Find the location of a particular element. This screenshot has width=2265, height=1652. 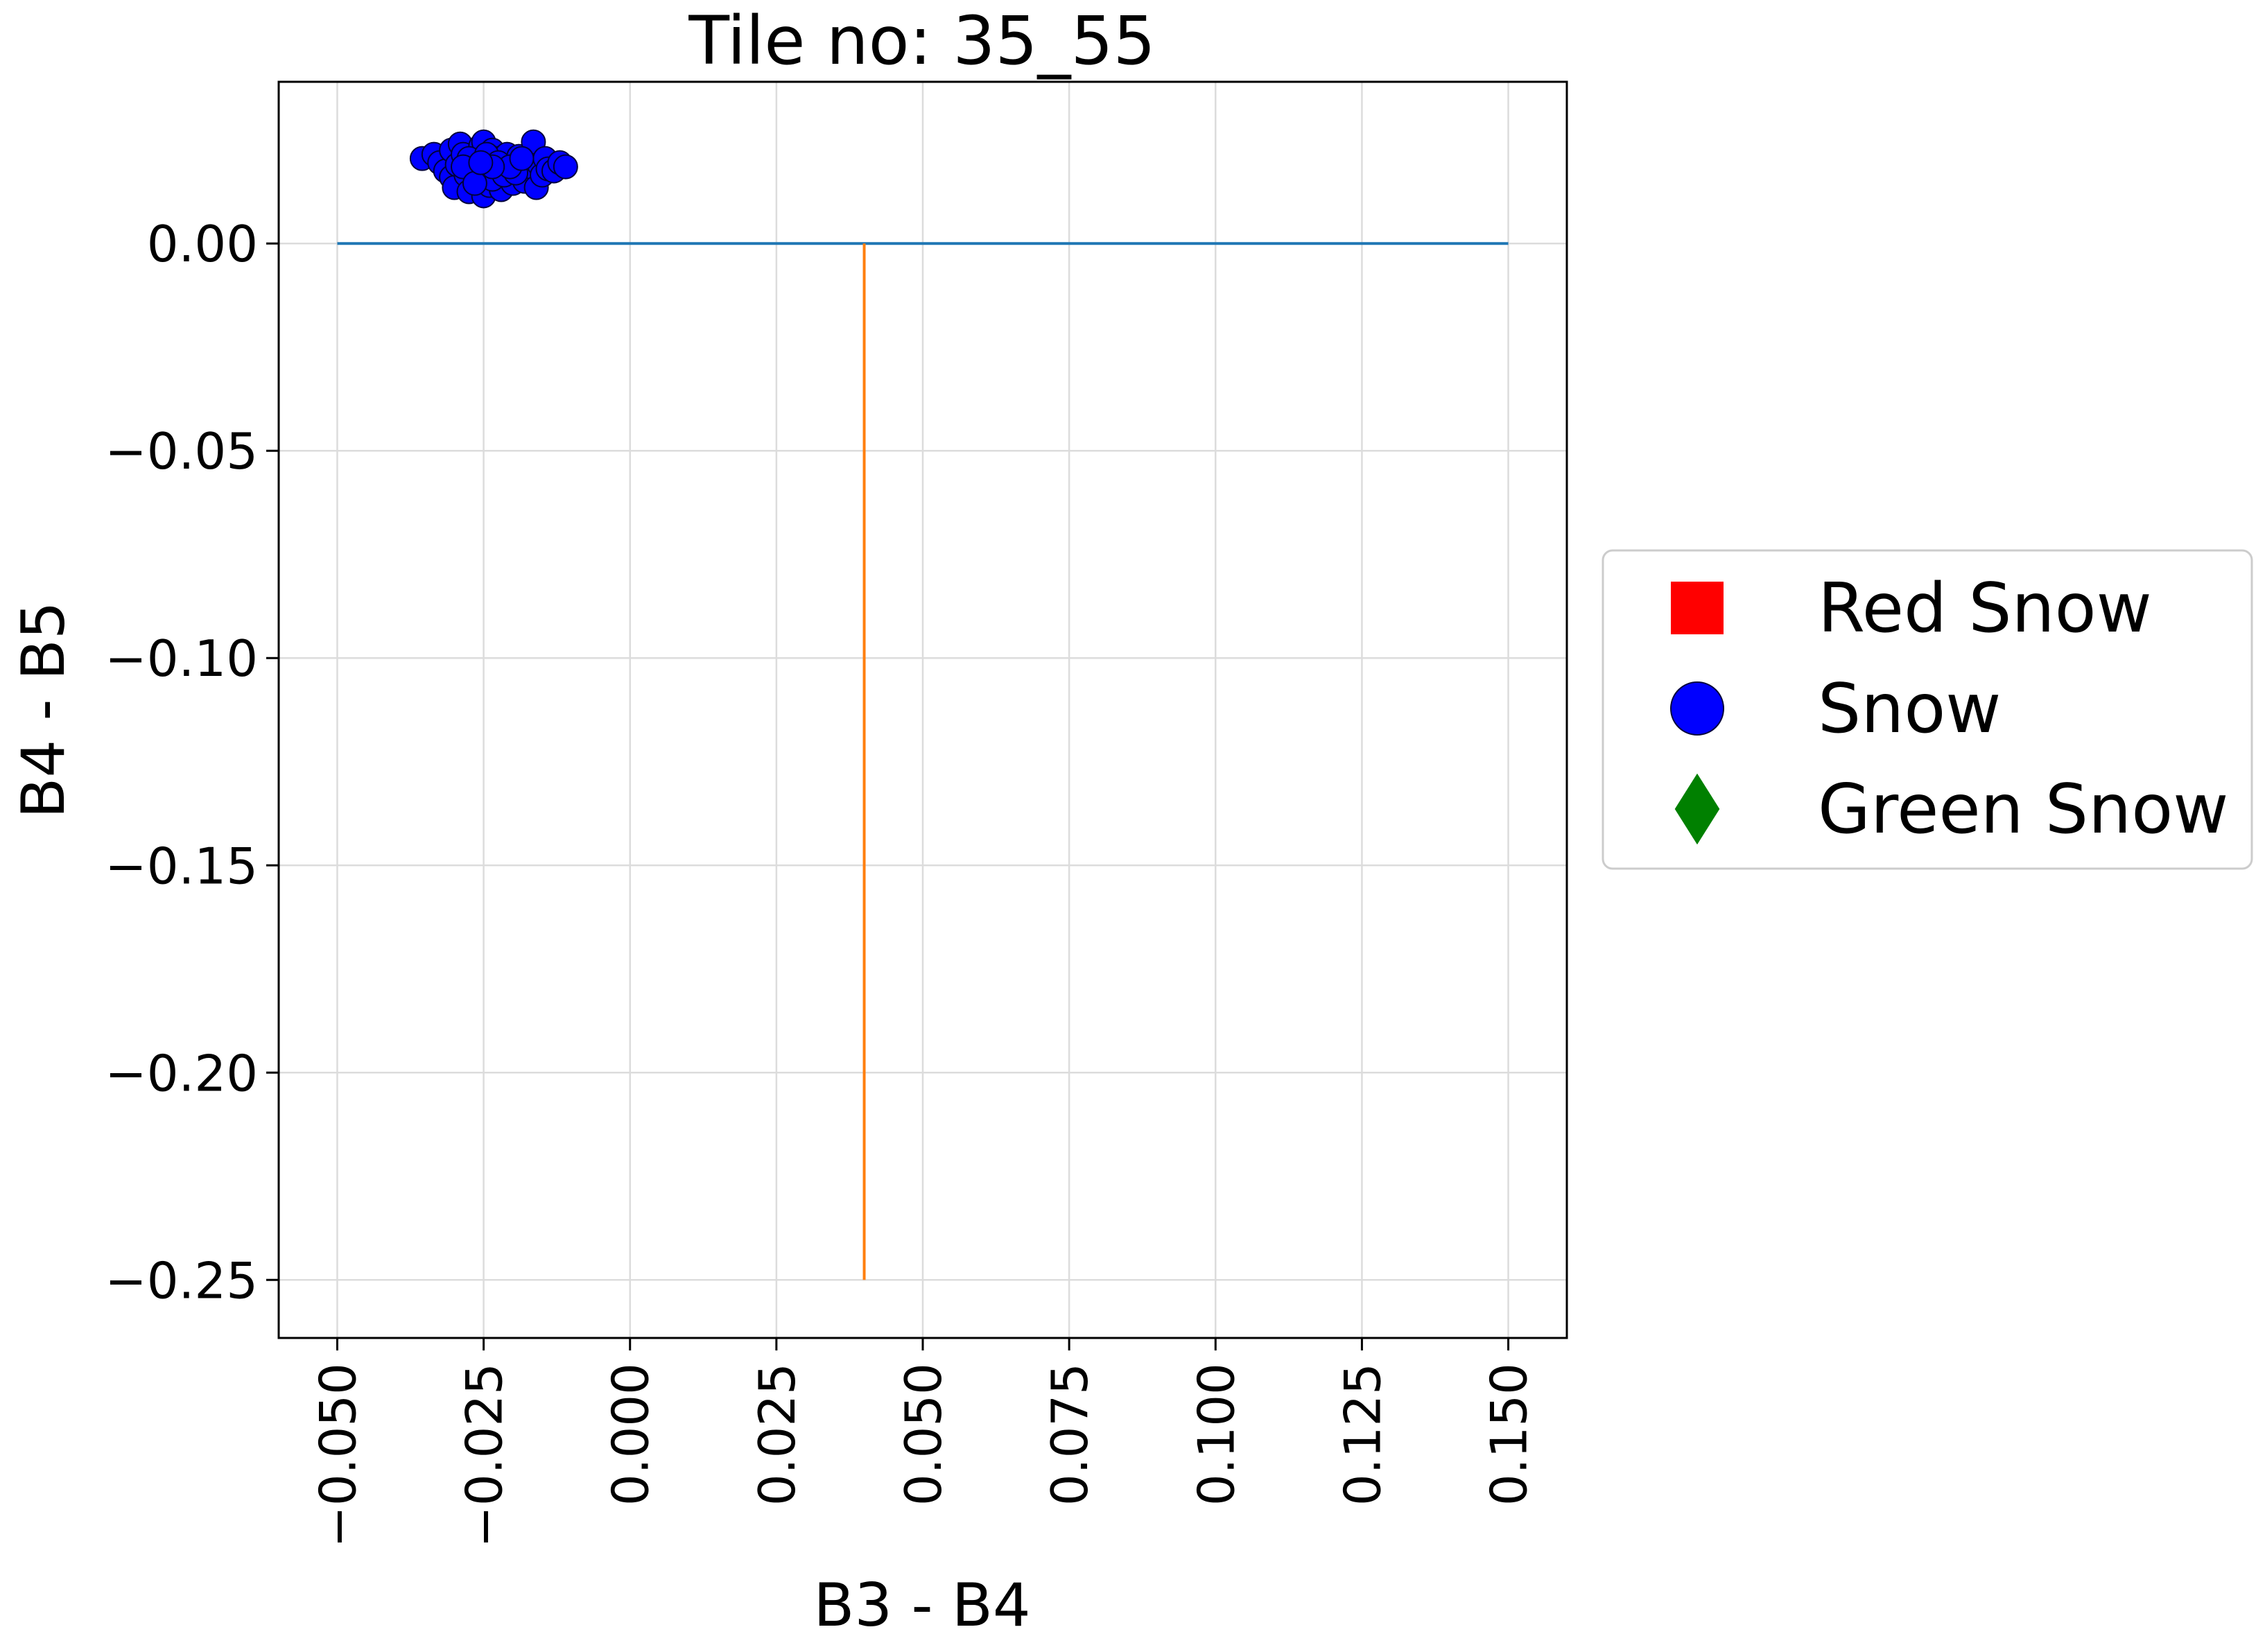

legend: Red Snow Snow Green Snow is located at coordinates (1927, 709).